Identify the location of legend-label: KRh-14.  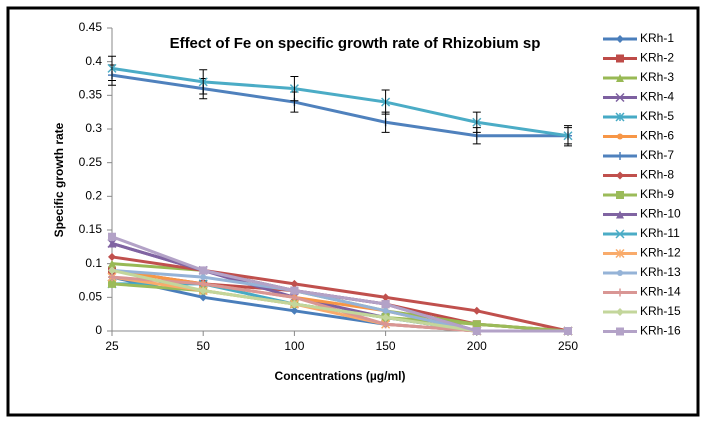
(660, 292).